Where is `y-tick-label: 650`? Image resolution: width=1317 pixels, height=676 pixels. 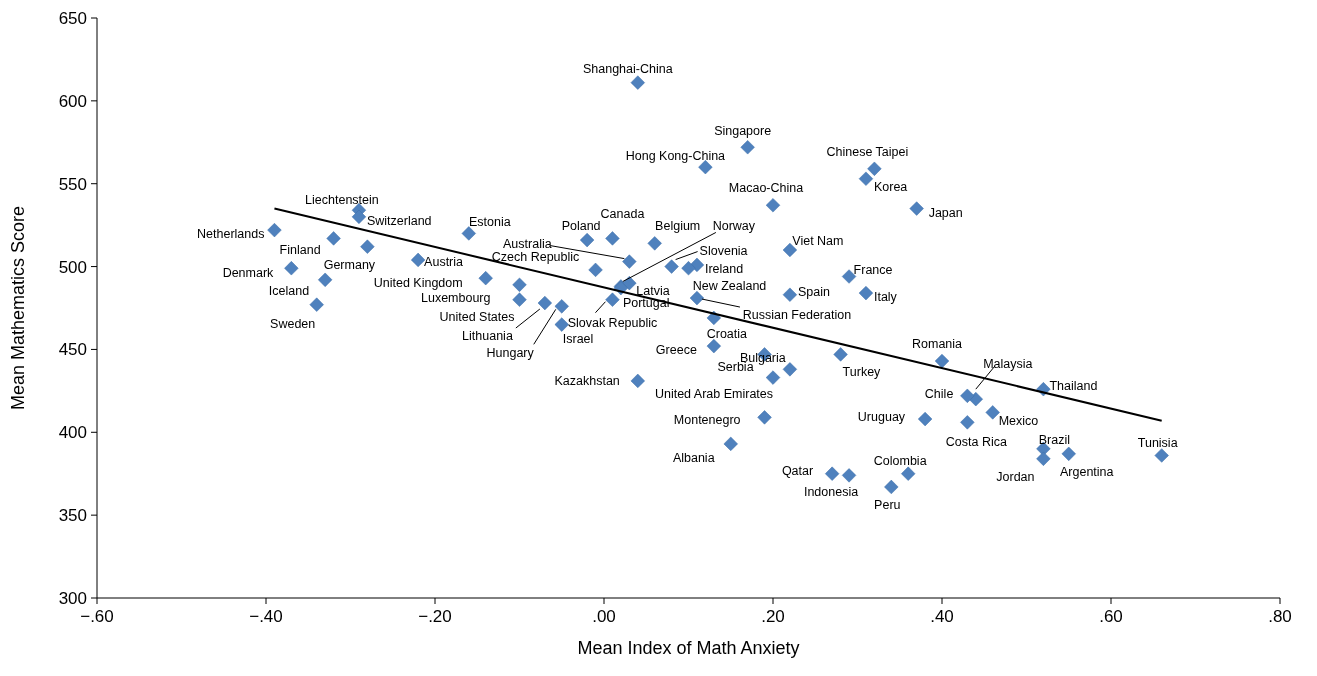
y-tick-label: 650 is located at coordinates (72, 18).